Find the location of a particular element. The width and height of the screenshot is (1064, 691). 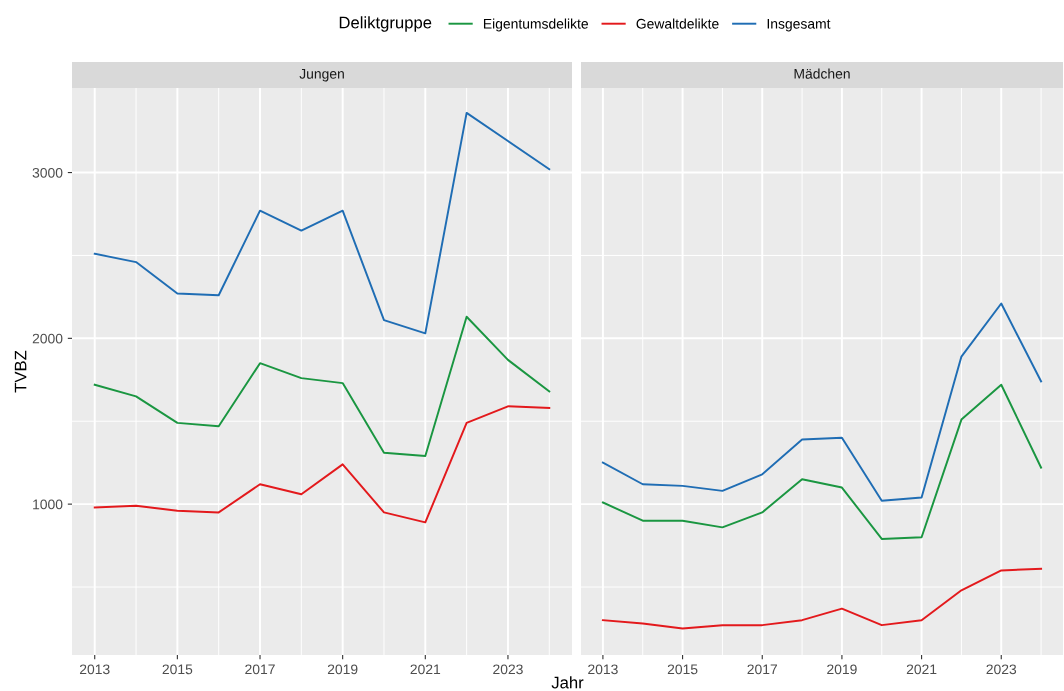

legend-label: Insgesamt is located at coordinates (799, 25).